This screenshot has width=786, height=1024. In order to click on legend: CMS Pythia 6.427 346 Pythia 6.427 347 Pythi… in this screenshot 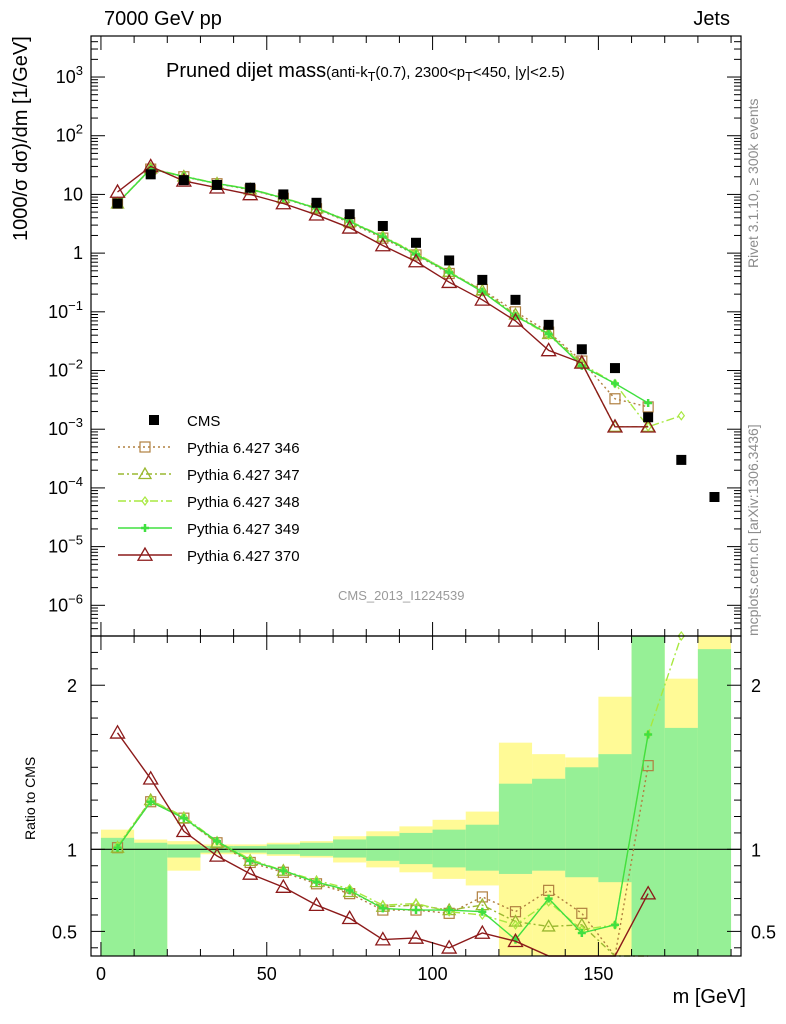, I will do `click(209, 489)`.